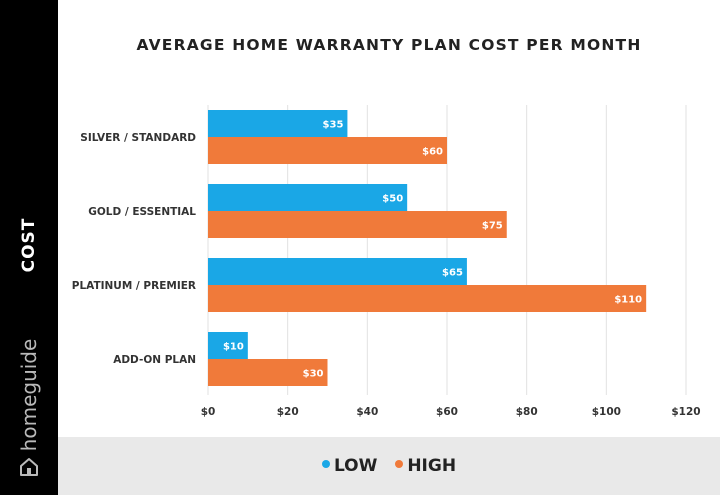 Image resolution: width=720 pixels, height=495 pixels. I want to click on data-label-high: $30, so click(313, 374).